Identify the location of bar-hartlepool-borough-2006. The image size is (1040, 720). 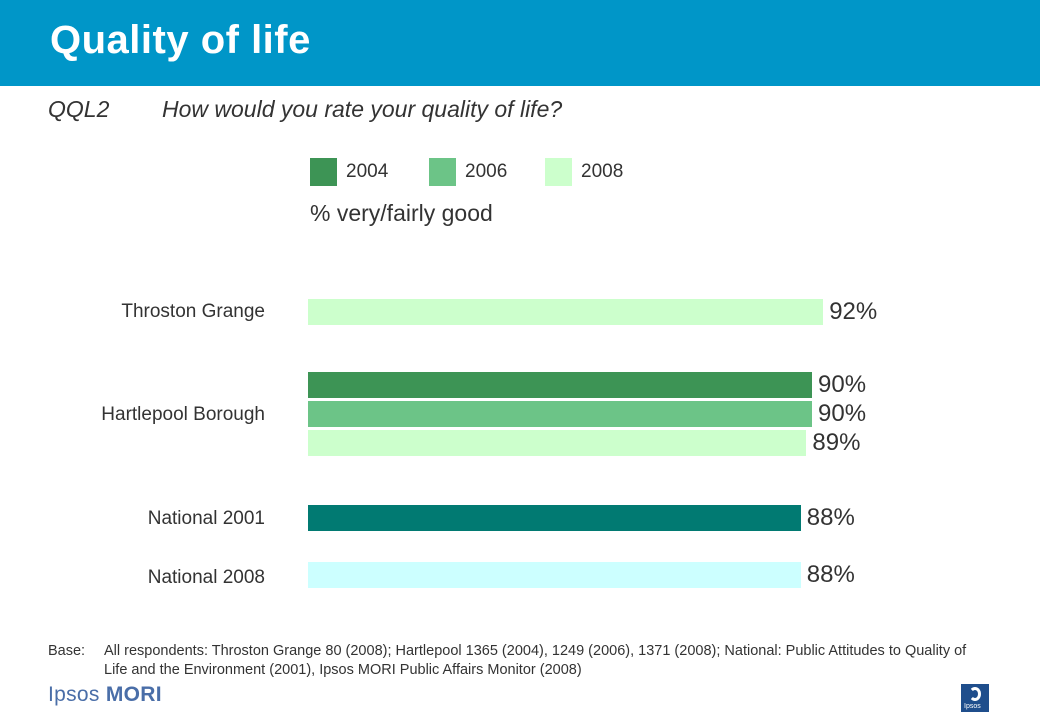
(560, 414).